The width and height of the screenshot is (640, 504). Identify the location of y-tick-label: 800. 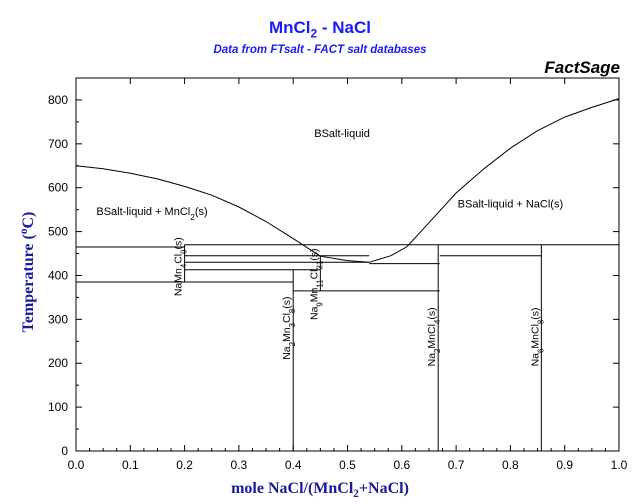
(58, 100).